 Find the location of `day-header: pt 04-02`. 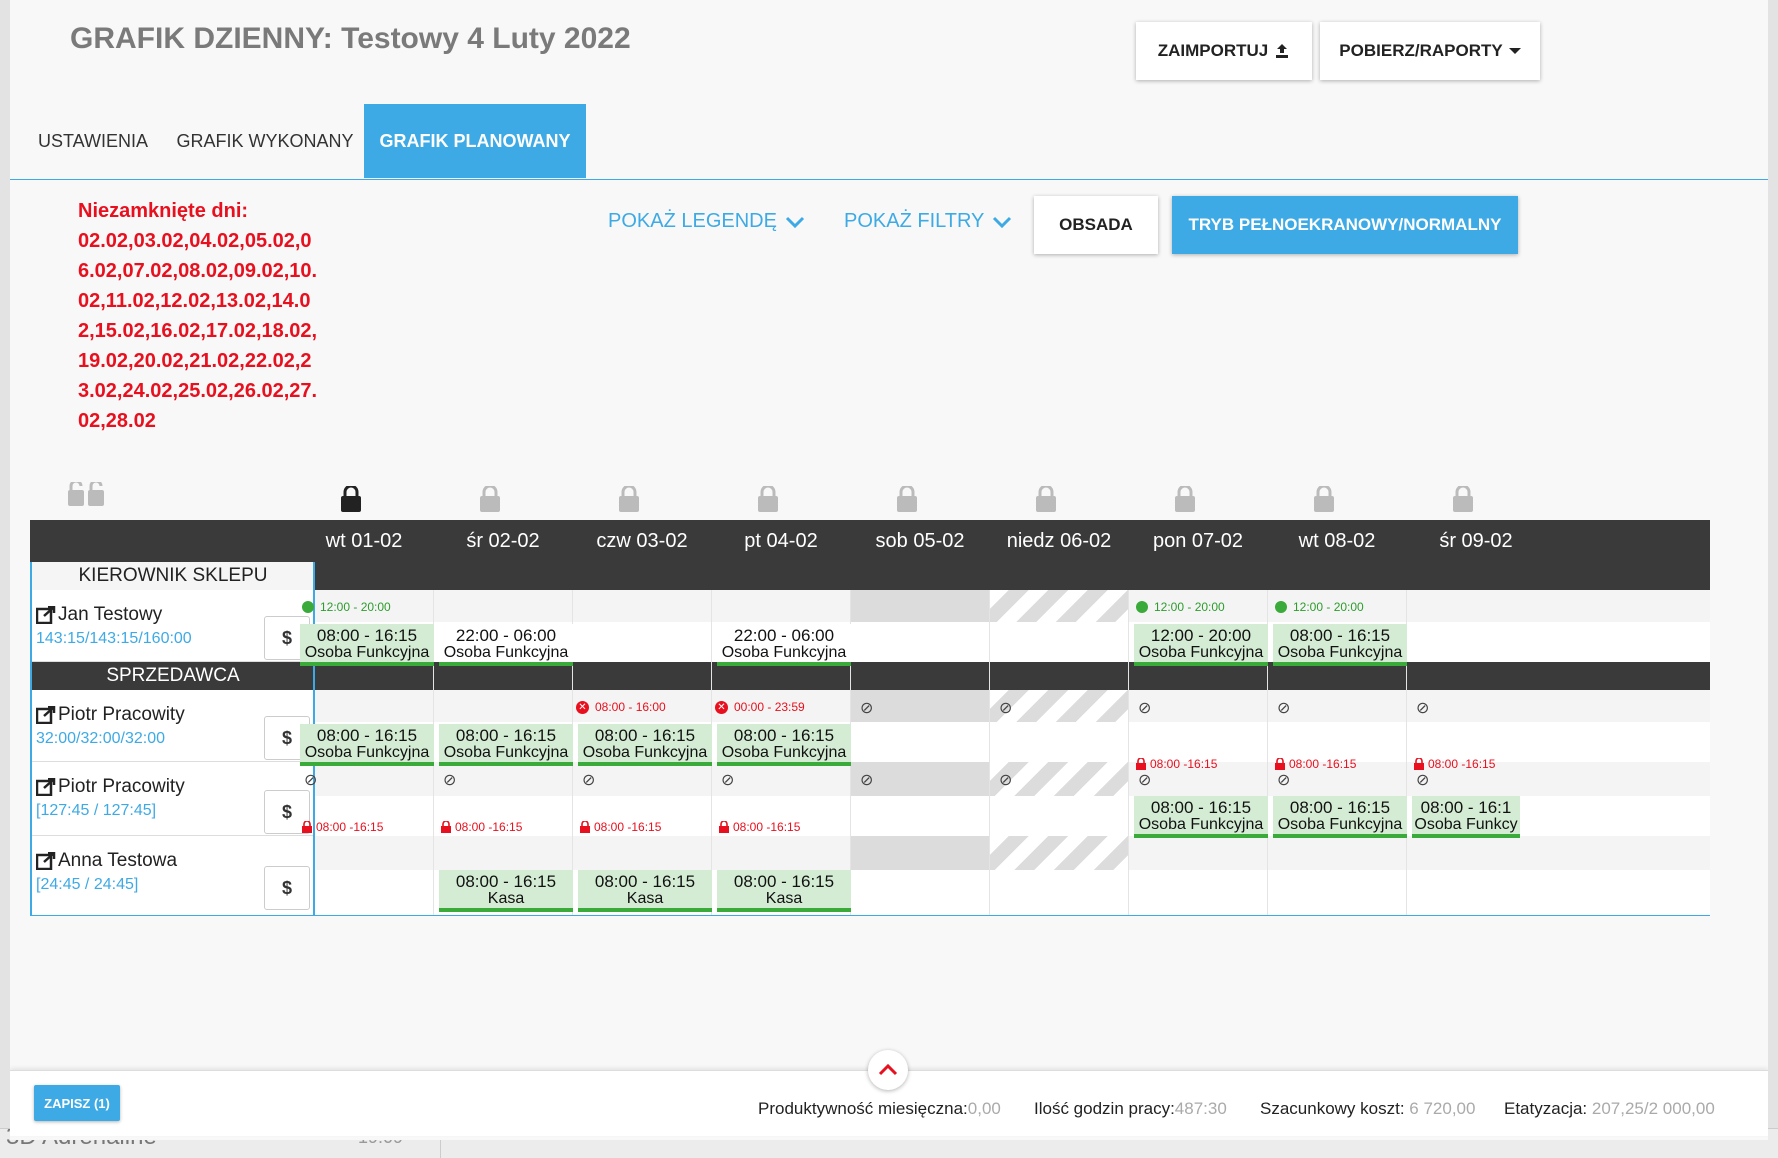

day-header: pt 04-02 is located at coordinates (781, 540).